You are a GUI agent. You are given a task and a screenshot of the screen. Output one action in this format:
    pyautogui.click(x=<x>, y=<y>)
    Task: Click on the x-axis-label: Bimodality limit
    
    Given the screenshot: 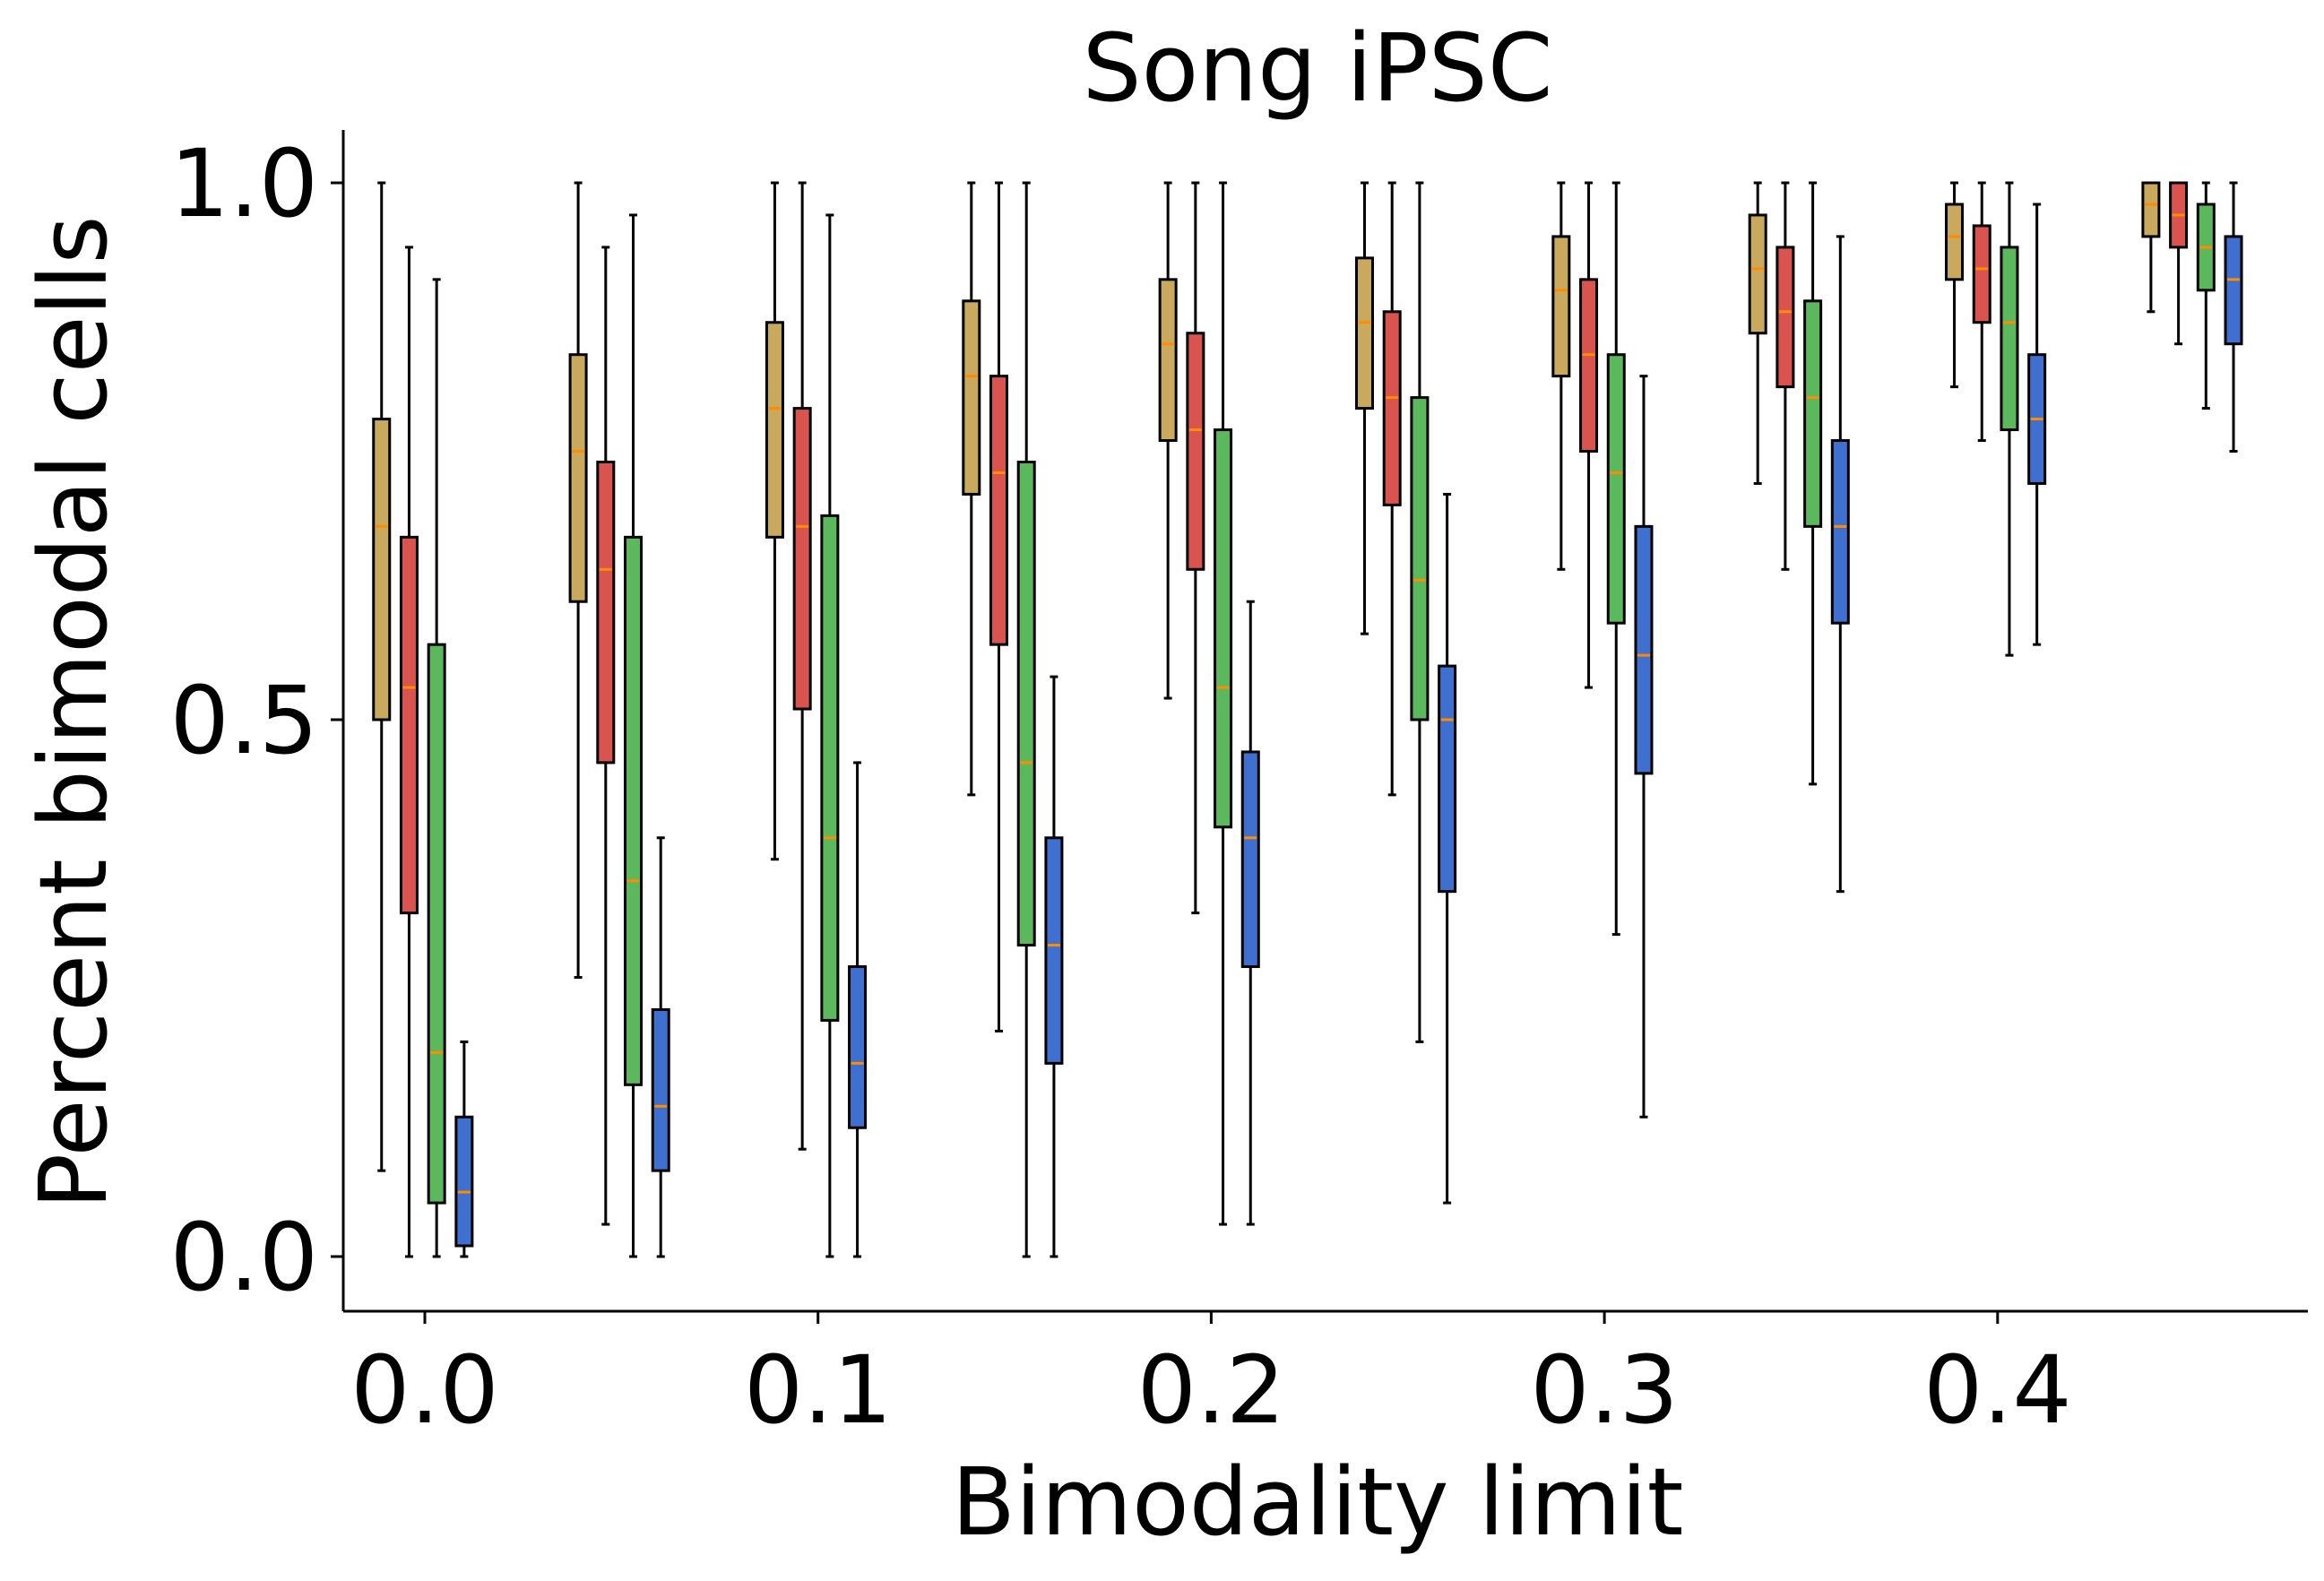 What is the action you would take?
    pyautogui.click(x=1318, y=1502)
    